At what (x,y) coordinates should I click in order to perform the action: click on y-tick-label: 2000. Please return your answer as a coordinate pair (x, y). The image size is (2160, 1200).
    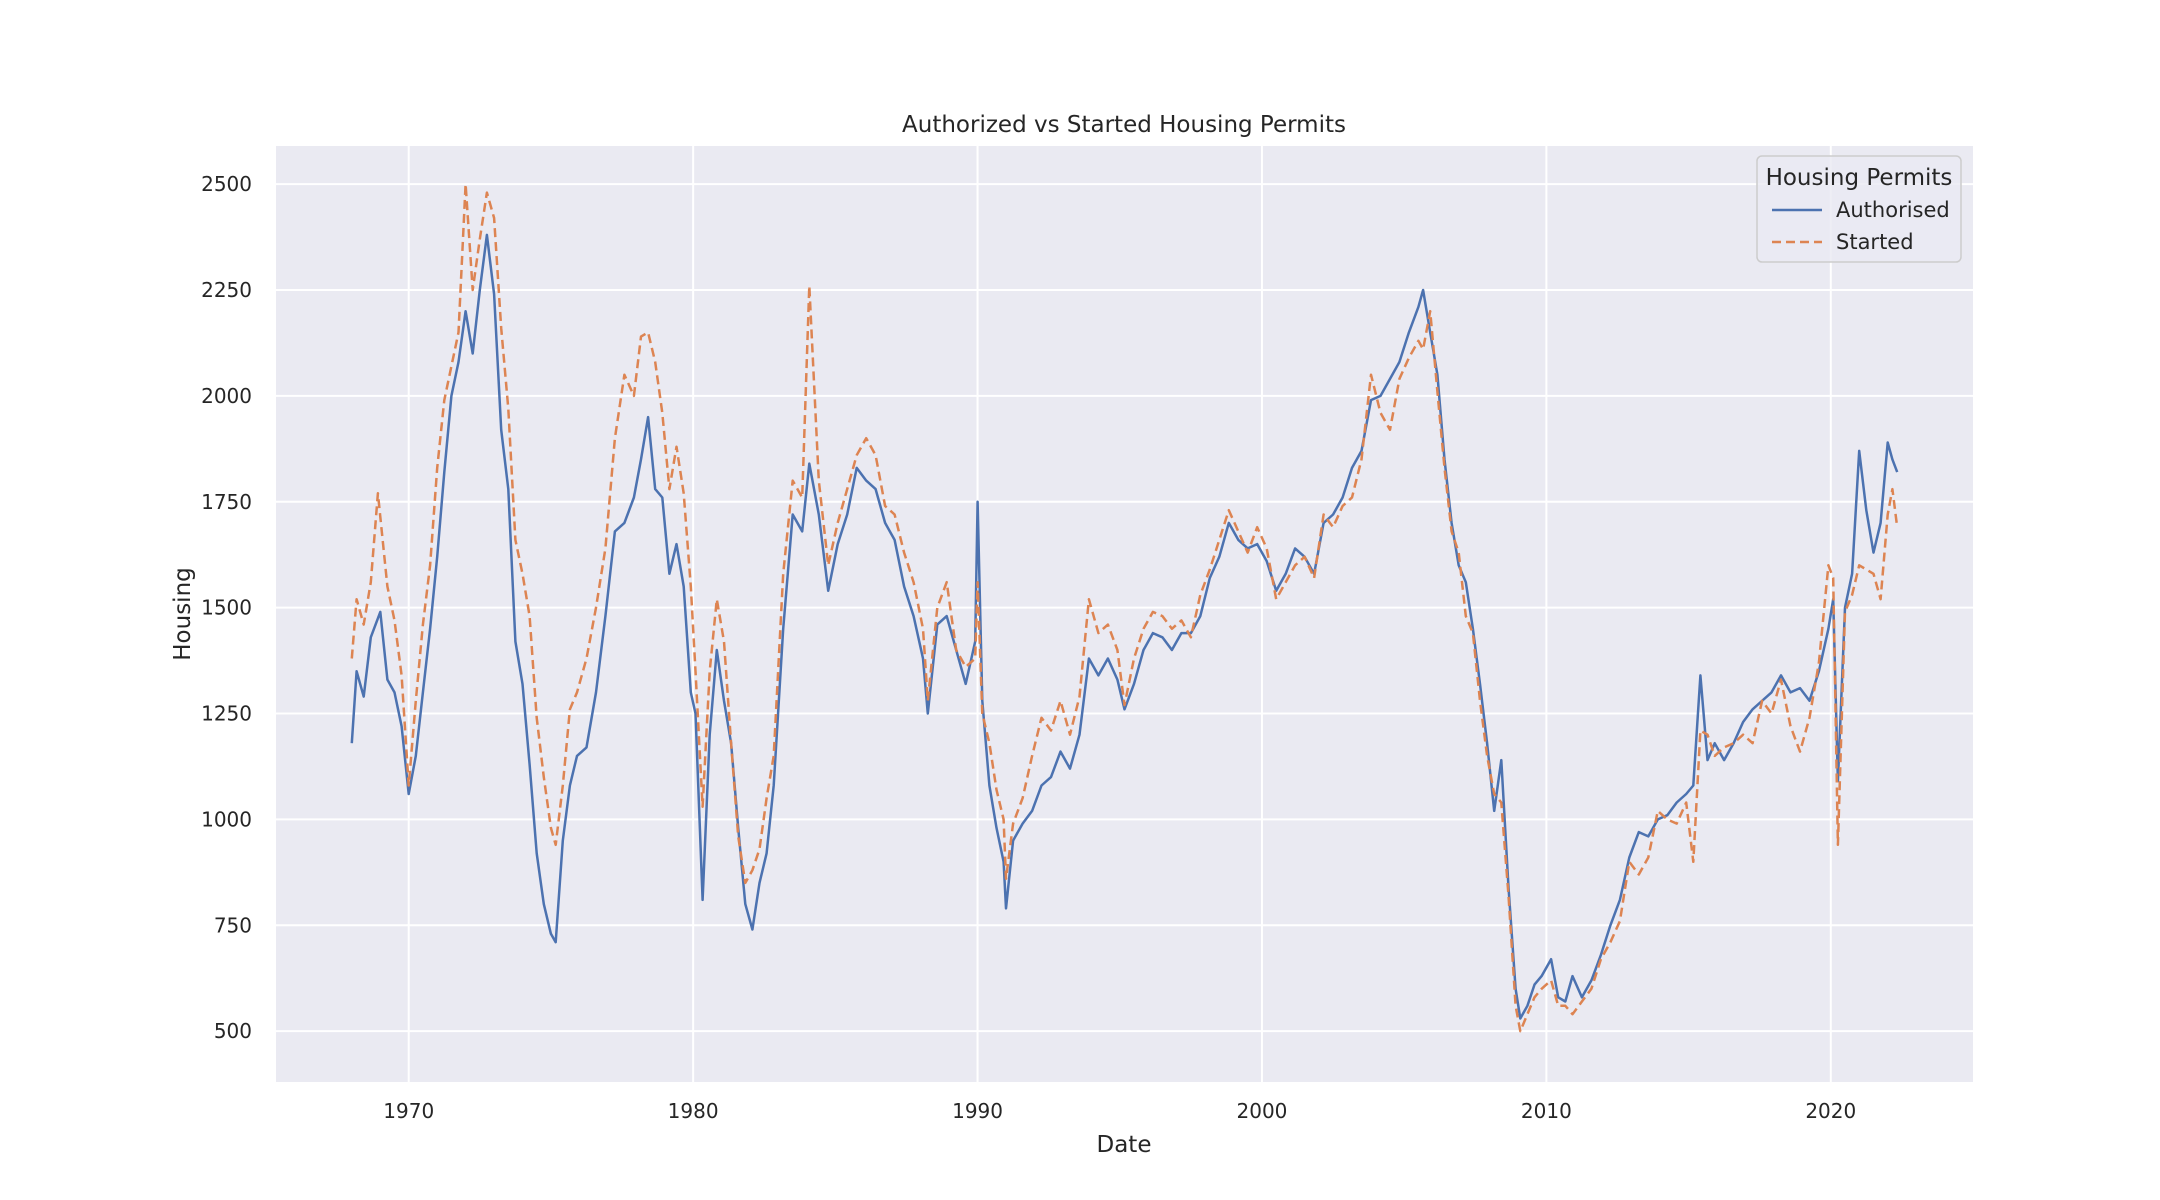
    Looking at the image, I should click on (226, 396).